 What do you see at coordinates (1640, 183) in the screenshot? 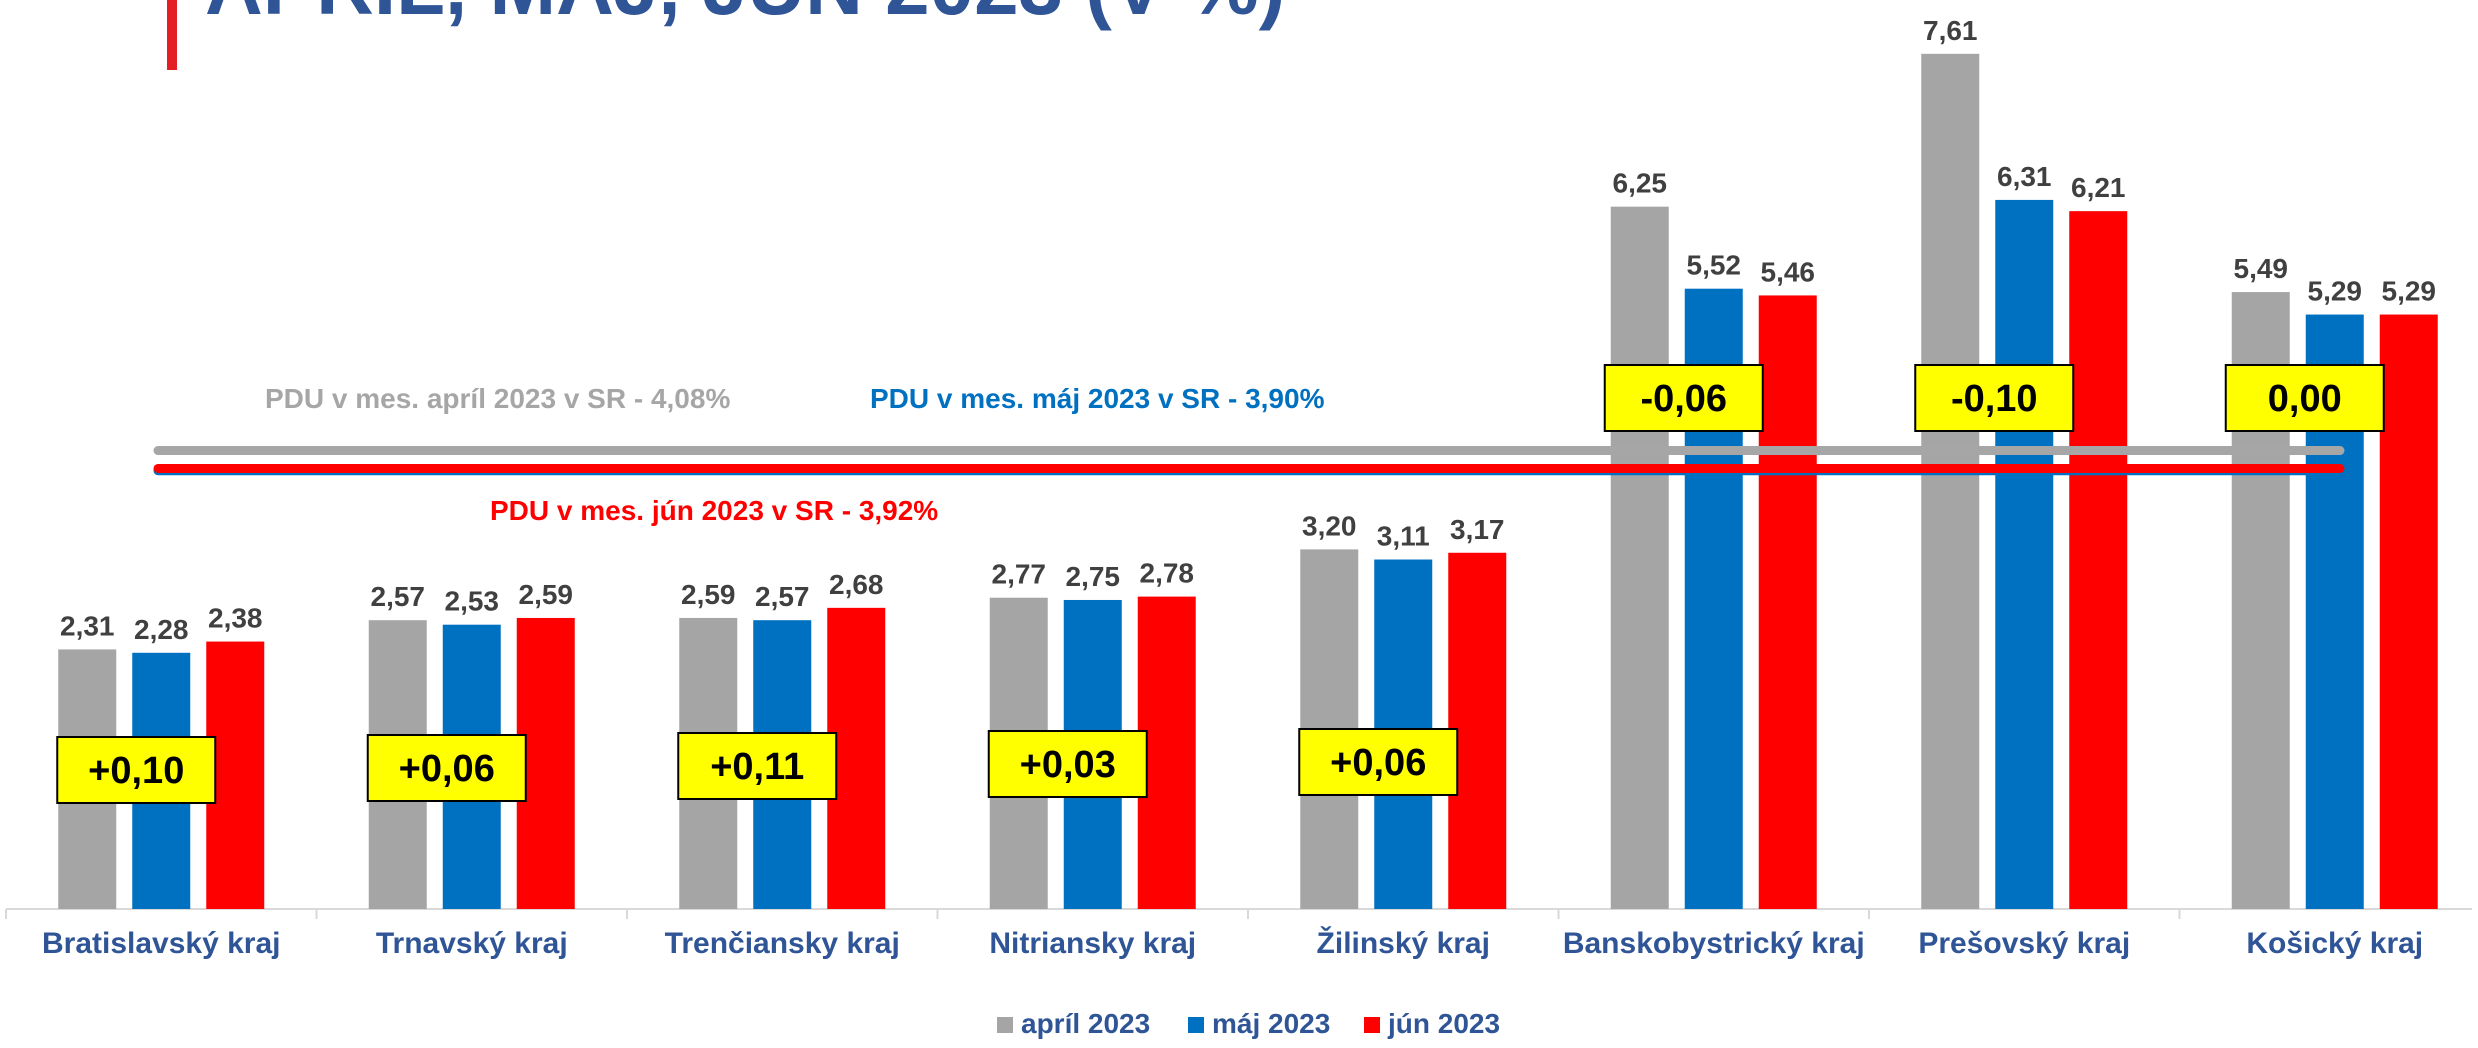
I see `value-label: 6,25` at bounding box center [1640, 183].